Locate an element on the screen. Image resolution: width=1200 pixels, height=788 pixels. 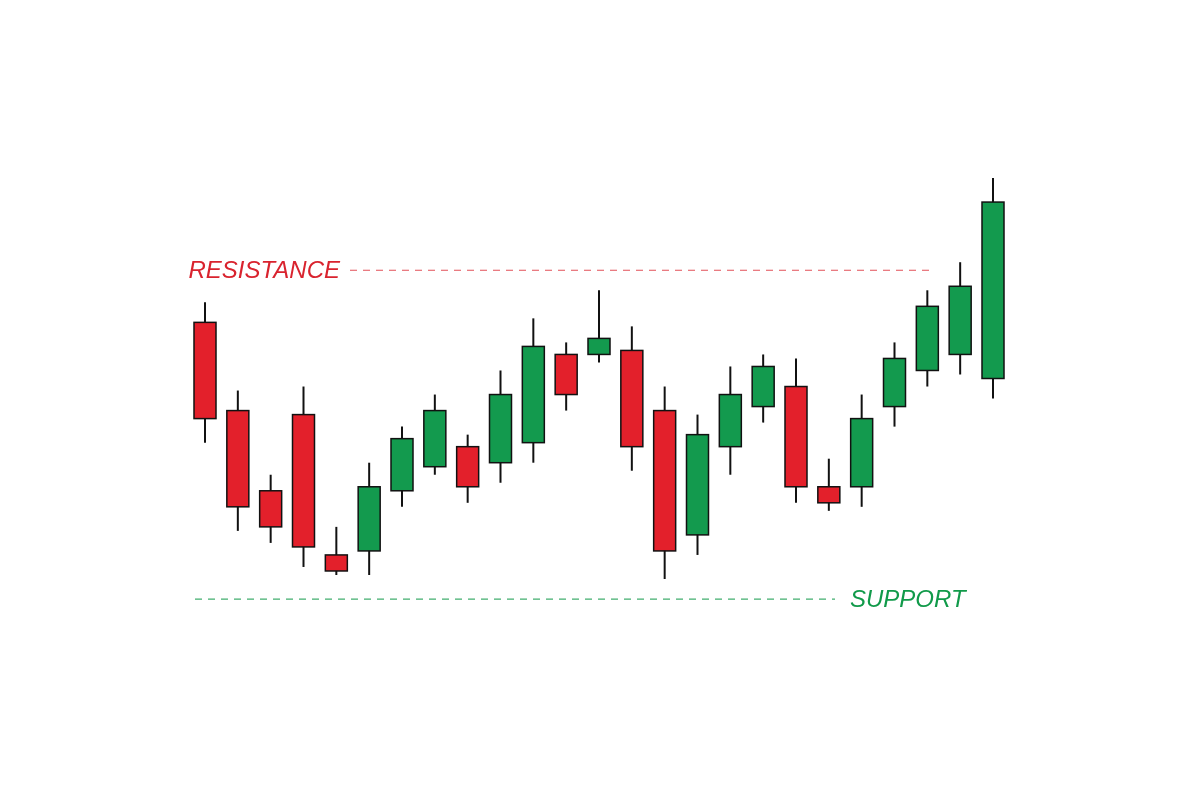
ref-line-label: SUPPORT is located at coordinates (909, 599).